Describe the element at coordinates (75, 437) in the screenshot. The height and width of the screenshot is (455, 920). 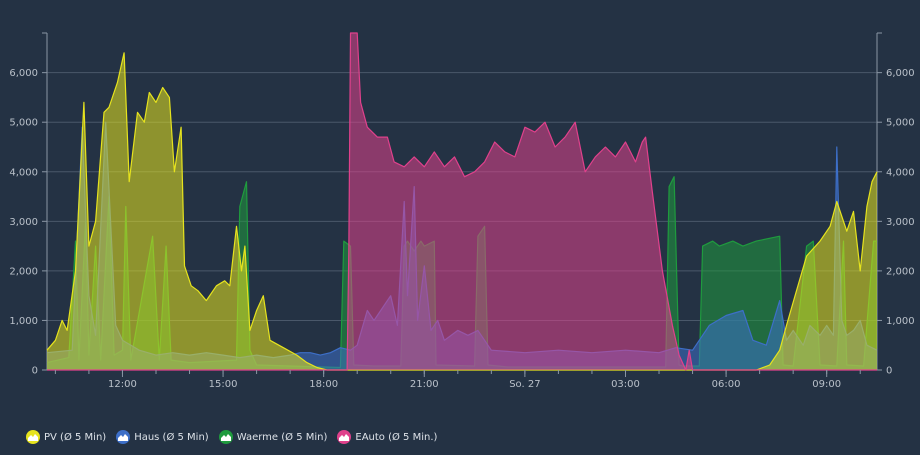
I see `legend-label-pv: PV (Ø 5 Min)` at that location.